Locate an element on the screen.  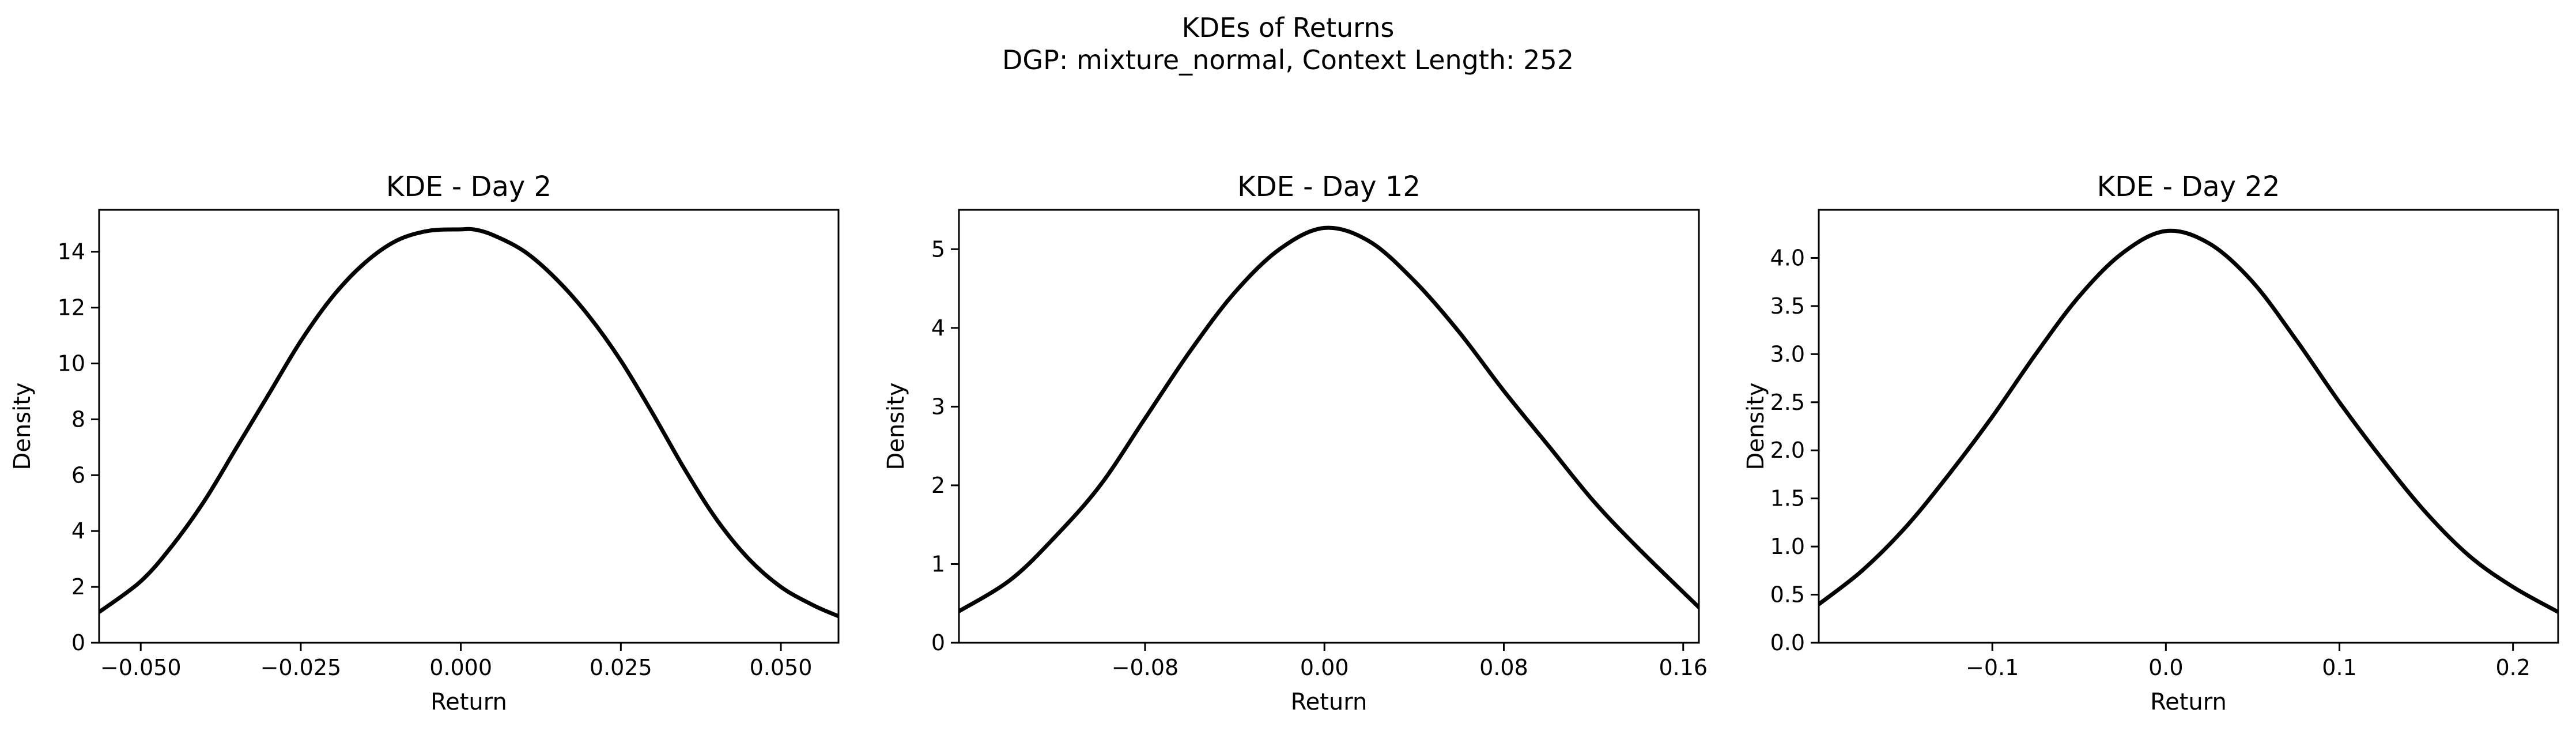
y-tick-label: 2.0 is located at coordinates (1787, 450).